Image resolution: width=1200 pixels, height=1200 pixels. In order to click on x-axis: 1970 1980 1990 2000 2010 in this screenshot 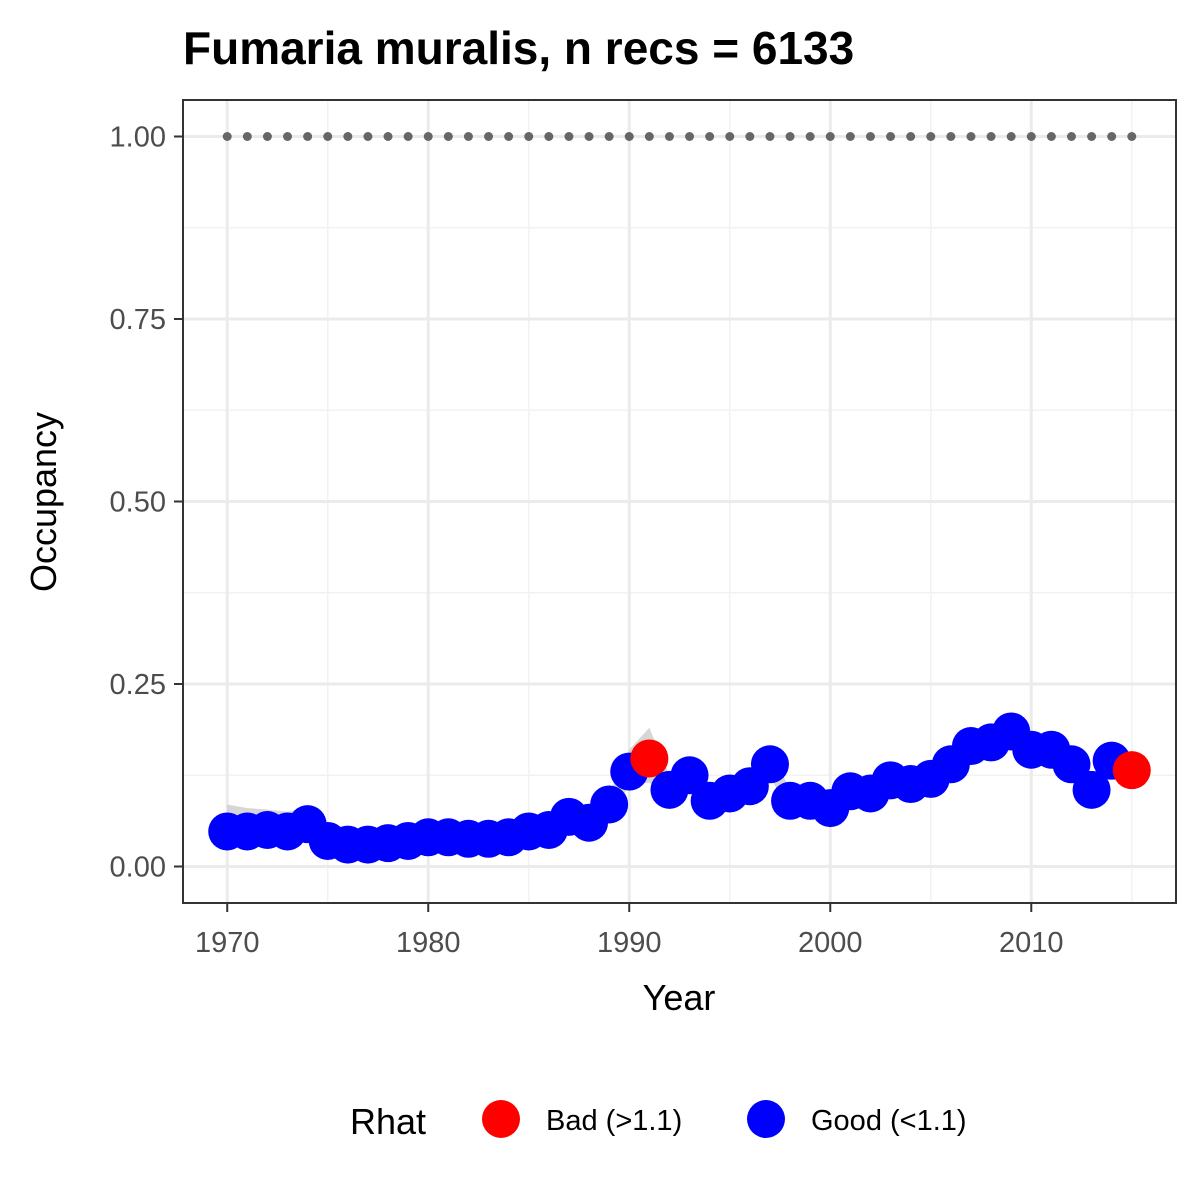, I will do `click(629, 931)`.